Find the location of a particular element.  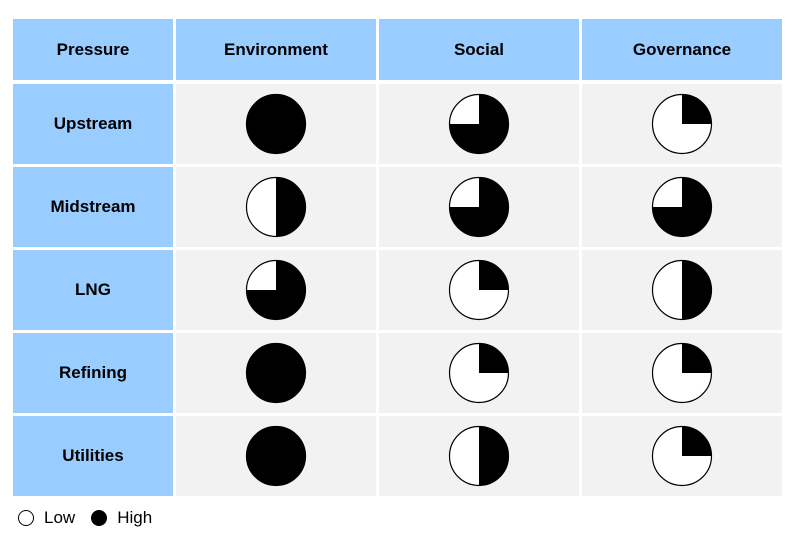

row-header-refining: Refining is located at coordinates (93, 373).